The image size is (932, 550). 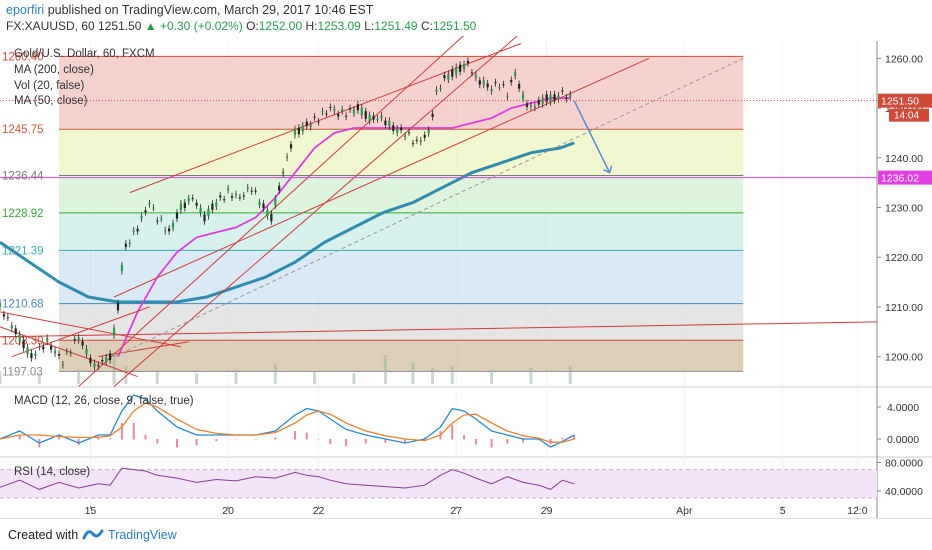 I want to click on close-value: 1251.50, so click(x=454, y=26).